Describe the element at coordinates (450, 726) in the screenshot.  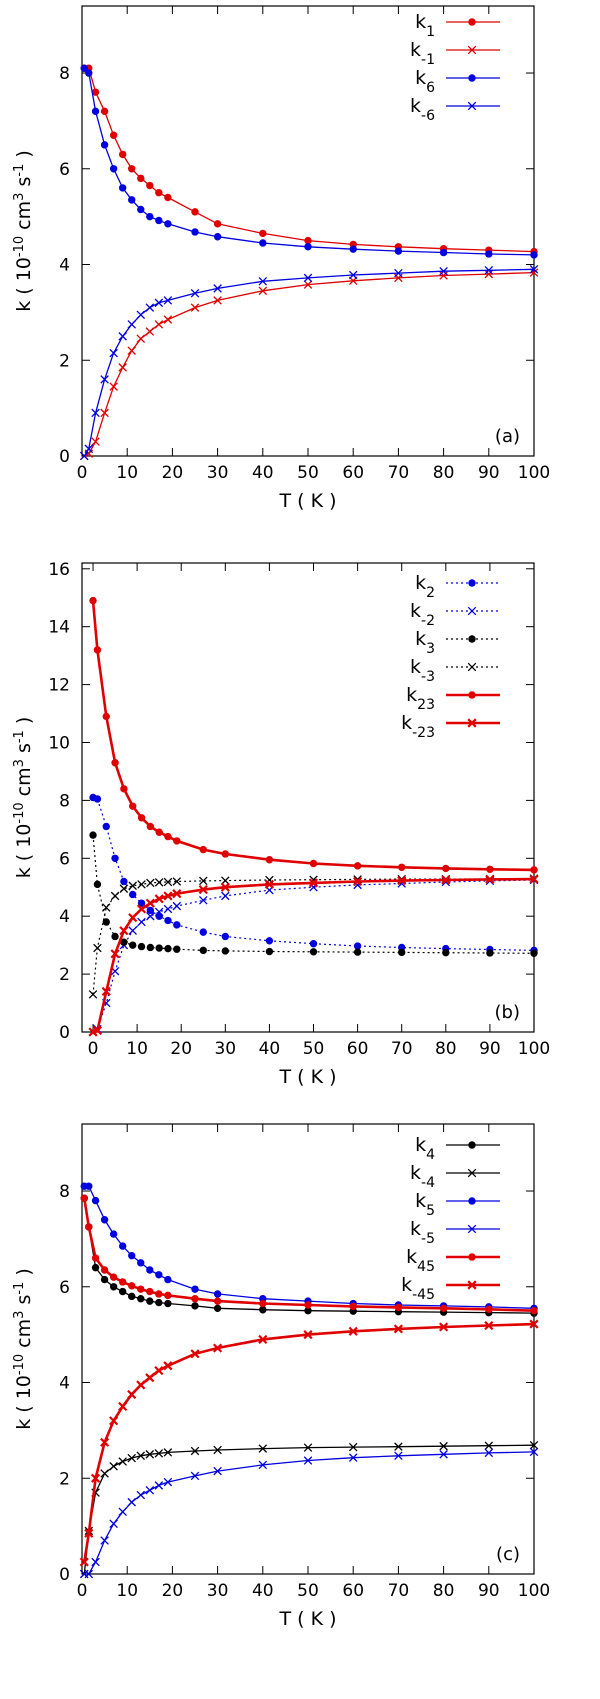
I see `legend-entry: k-23` at that location.